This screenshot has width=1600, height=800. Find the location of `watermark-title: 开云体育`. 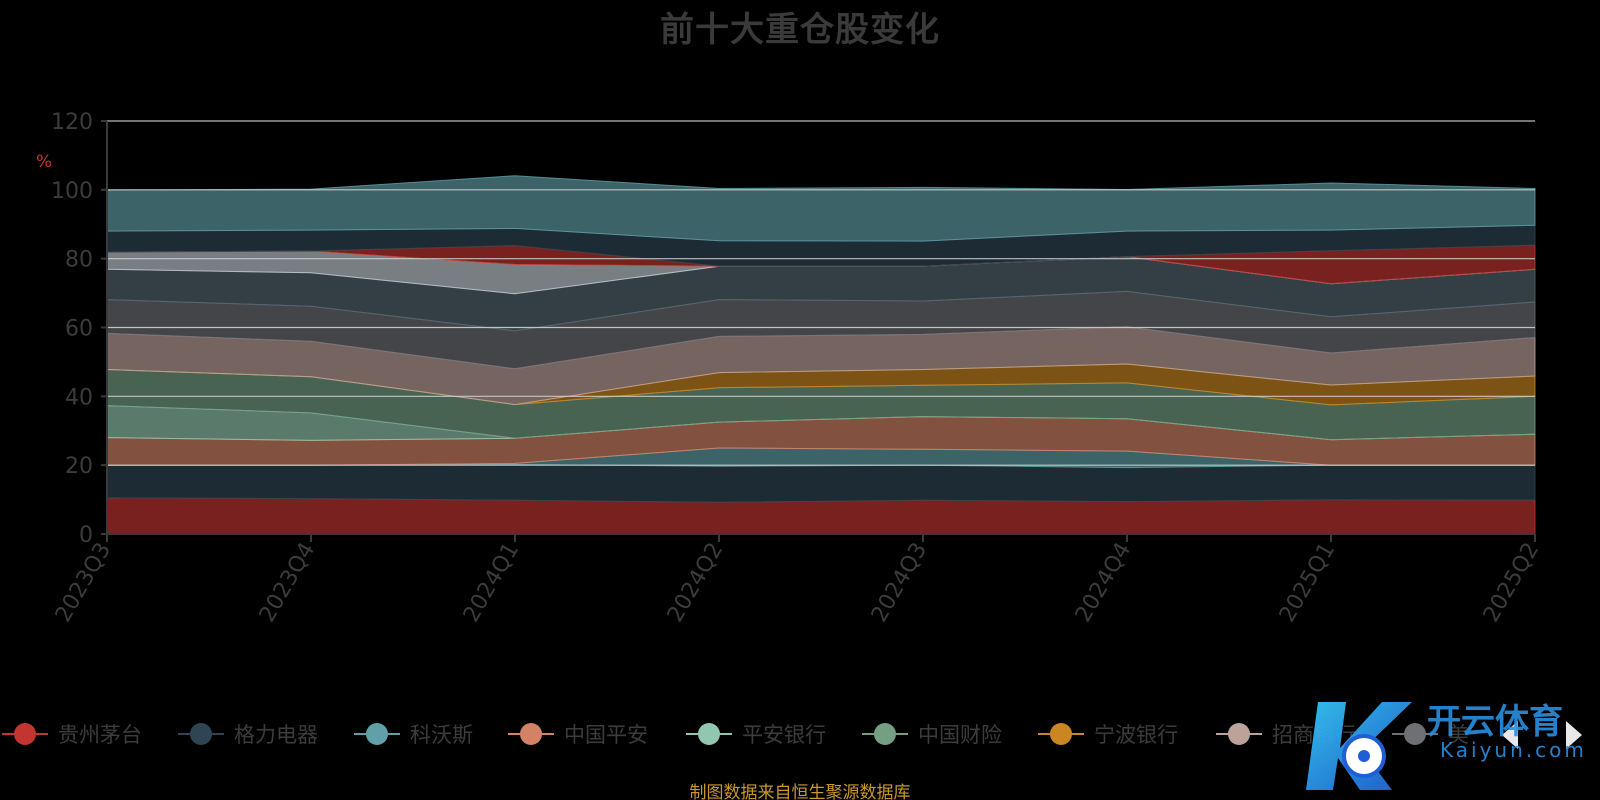

watermark-title: 开云体育 is located at coordinates (1495, 722).